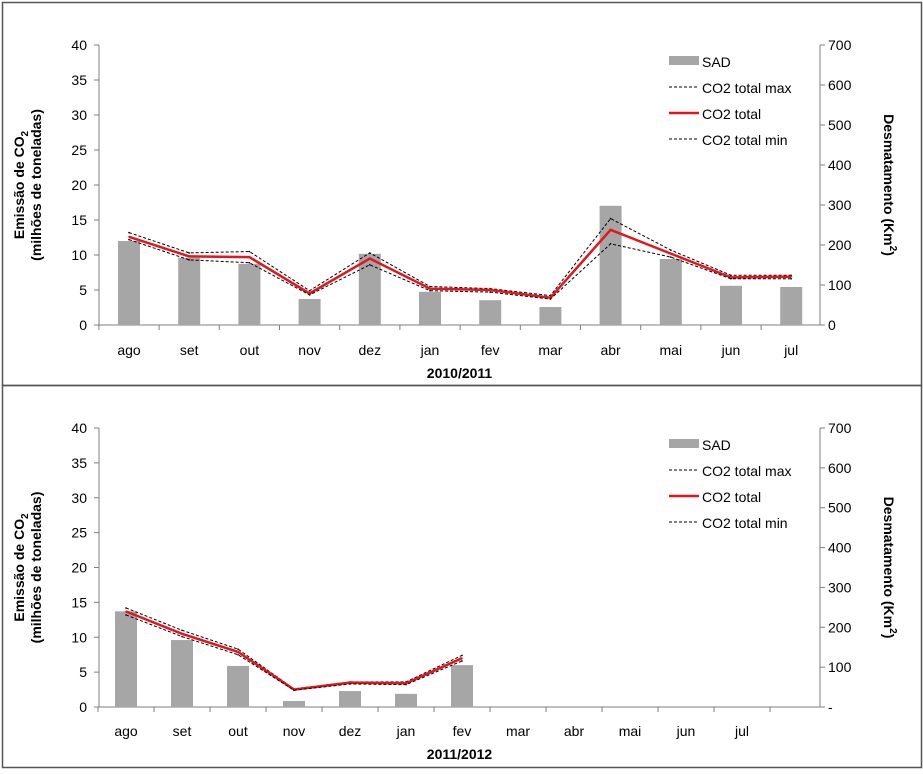  What do you see at coordinates (79, 568) in the screenshot?
I see `left-tick-label: 20` at bounding box center [79, 568].